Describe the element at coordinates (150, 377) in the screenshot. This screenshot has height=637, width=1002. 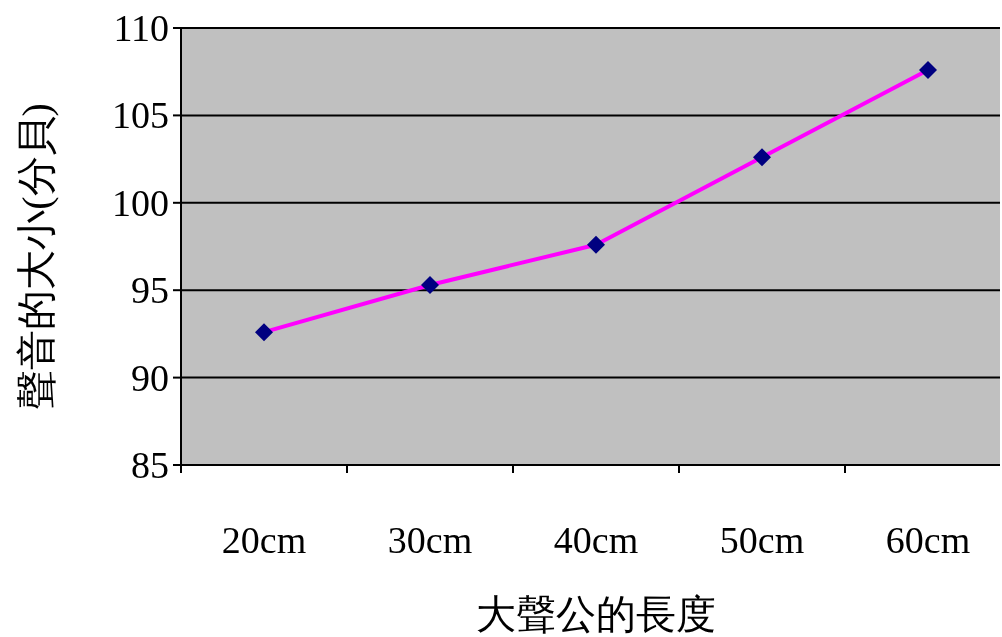
I see `y-tick-label: 90` at that location.